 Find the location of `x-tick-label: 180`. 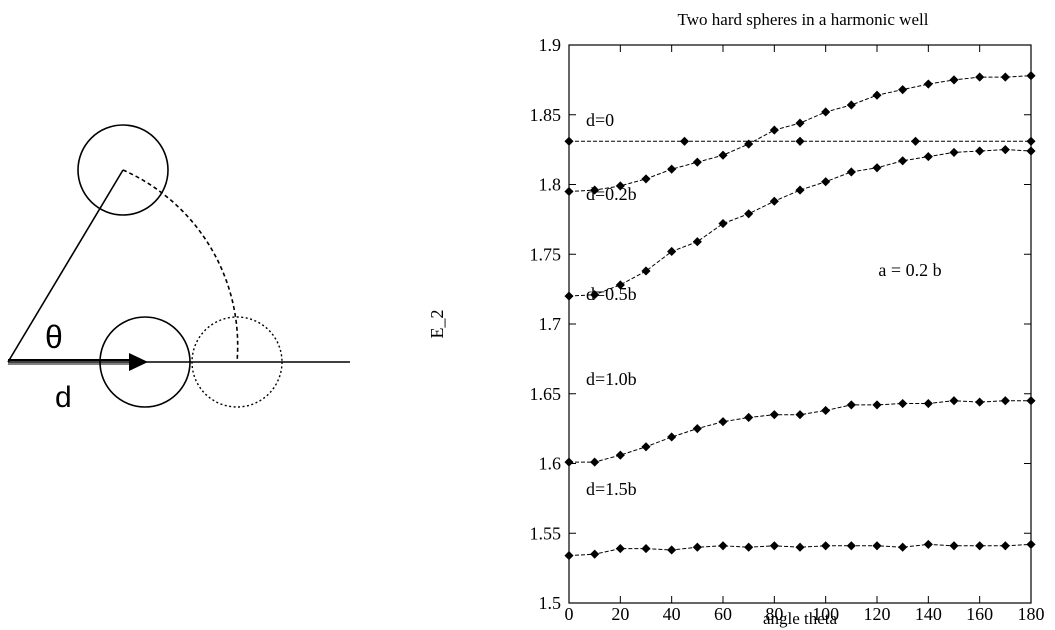

x-tick-label: 180 is located at coordinates (1031, 614).